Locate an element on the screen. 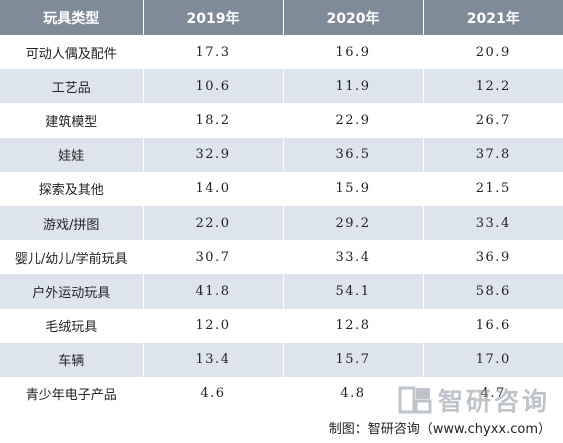 The width and height of the screenshot is (563, 443). cell-2020: 15.9 is located at coordinates (353, 188).